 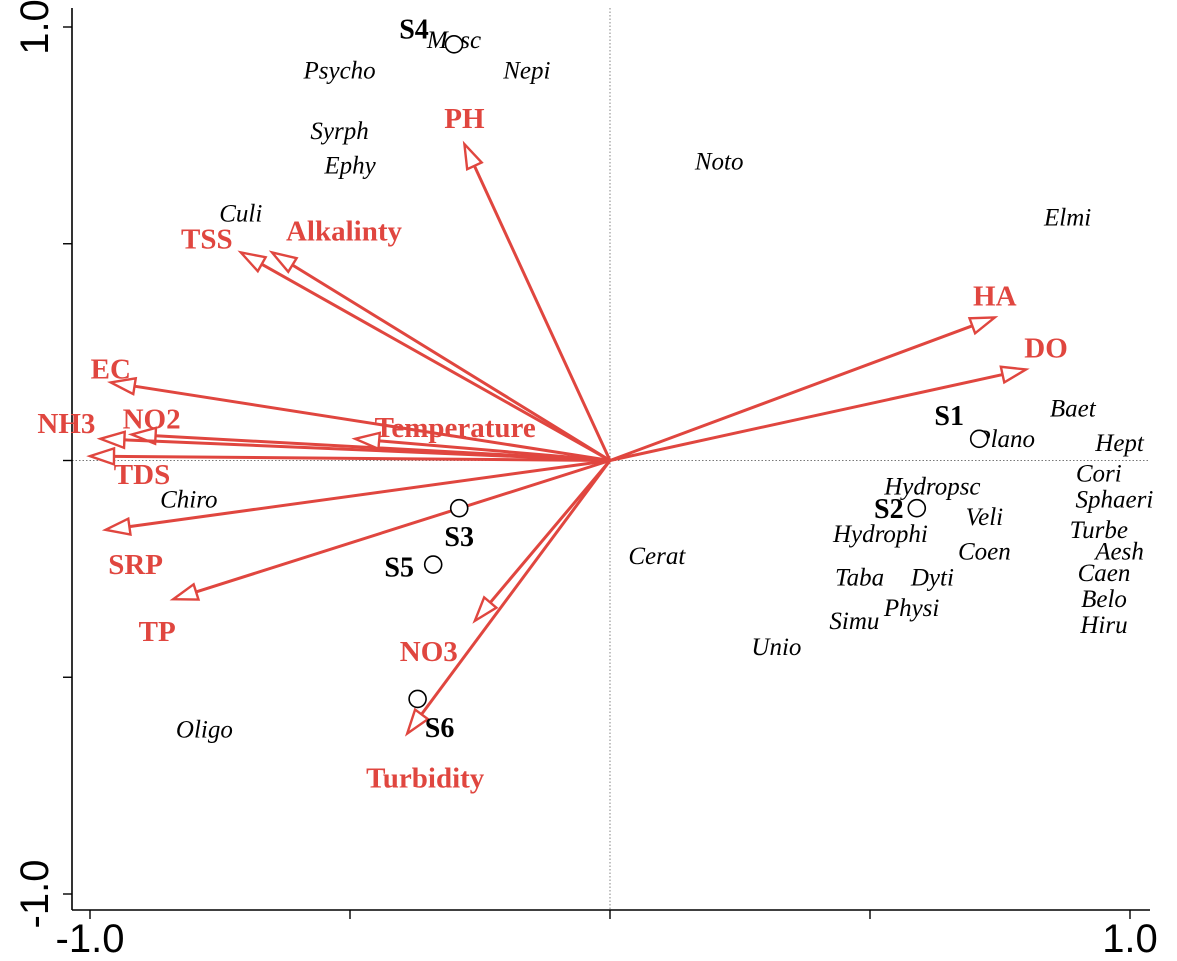 What do you see at coordinates (366, 441) in the screenshot?
I see `env-arrow-head-temperature` at bounding box center [366, 441].